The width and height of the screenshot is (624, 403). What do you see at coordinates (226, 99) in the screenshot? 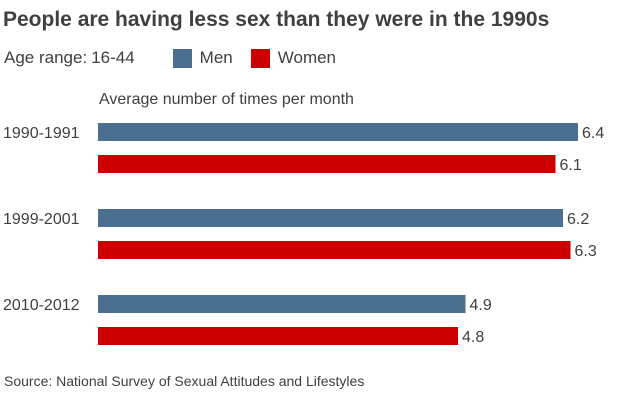
I see `axis-title: Average number of times per month` at bounding box center [226, 99].